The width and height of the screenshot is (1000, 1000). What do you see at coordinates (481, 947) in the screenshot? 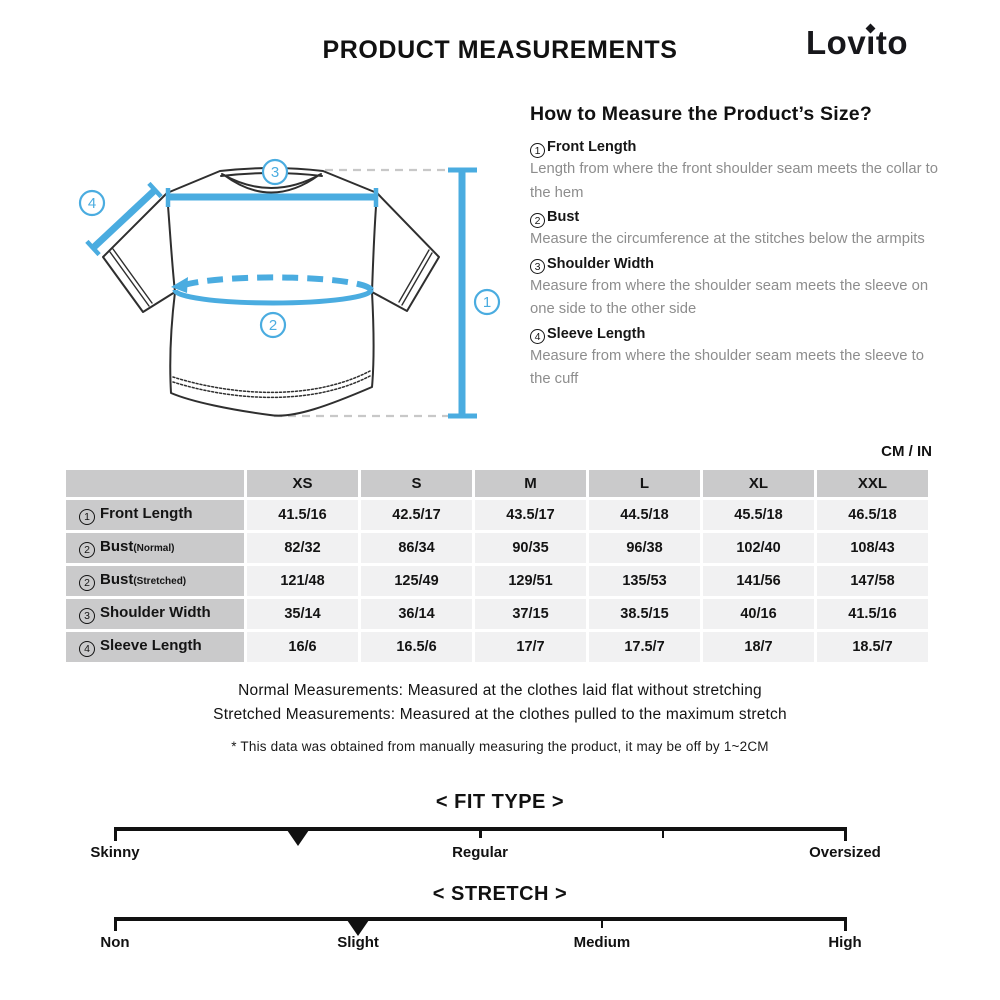
I see `stretch-scale: Non Slight Medium High` at bounding box center [481, 947].